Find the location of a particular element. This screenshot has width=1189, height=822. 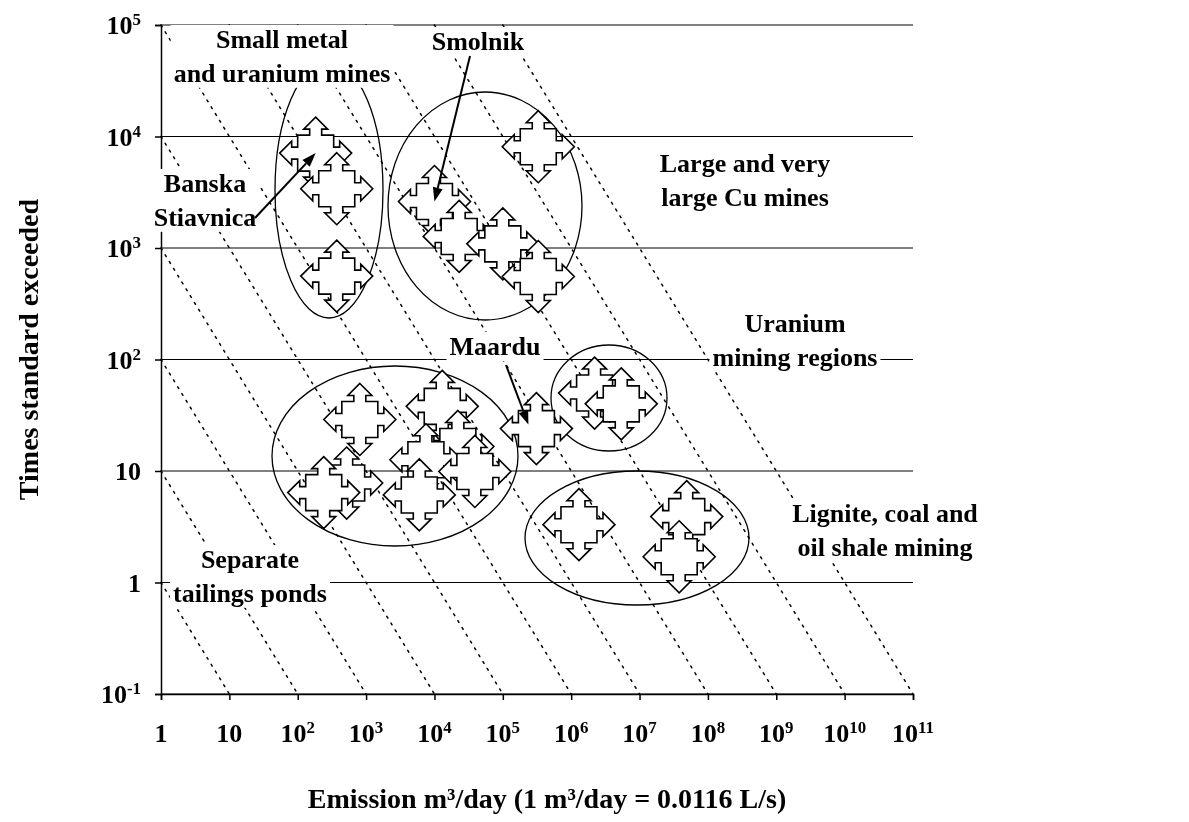

annotation: Large and very large Cu mines is located at coordinates (745, 180).